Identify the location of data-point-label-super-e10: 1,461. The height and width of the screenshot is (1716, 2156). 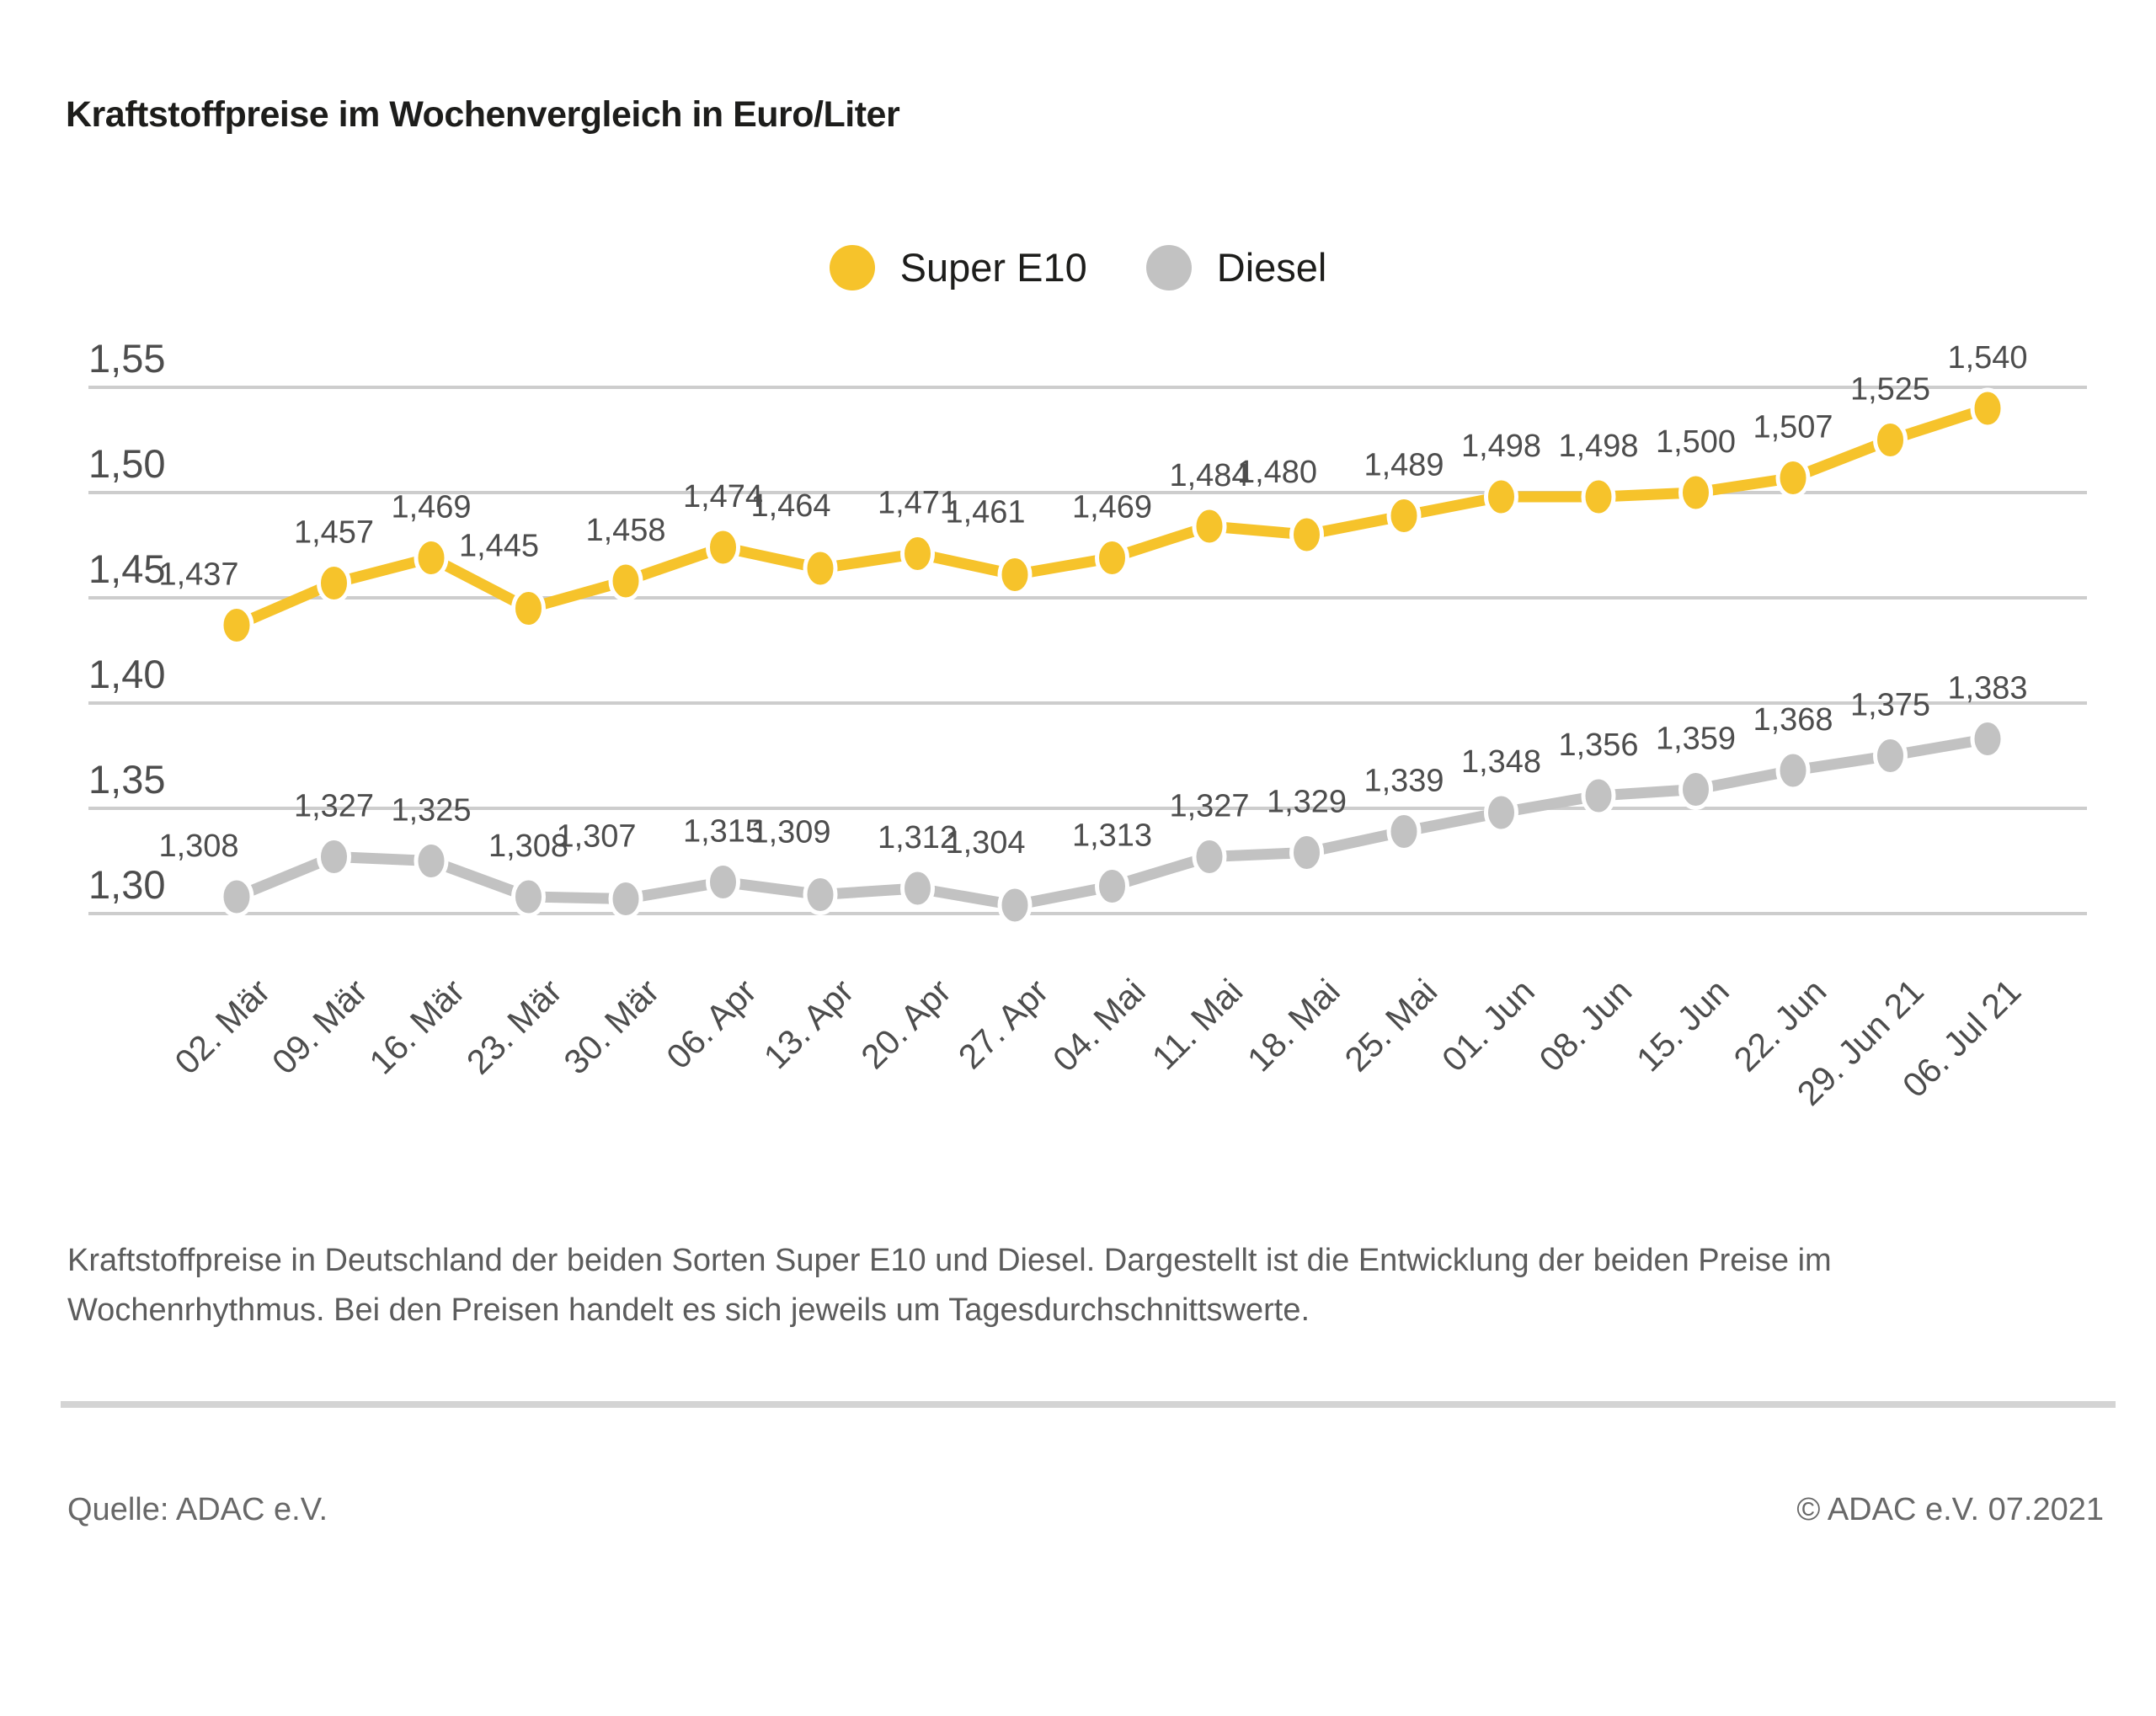
(985, 512).